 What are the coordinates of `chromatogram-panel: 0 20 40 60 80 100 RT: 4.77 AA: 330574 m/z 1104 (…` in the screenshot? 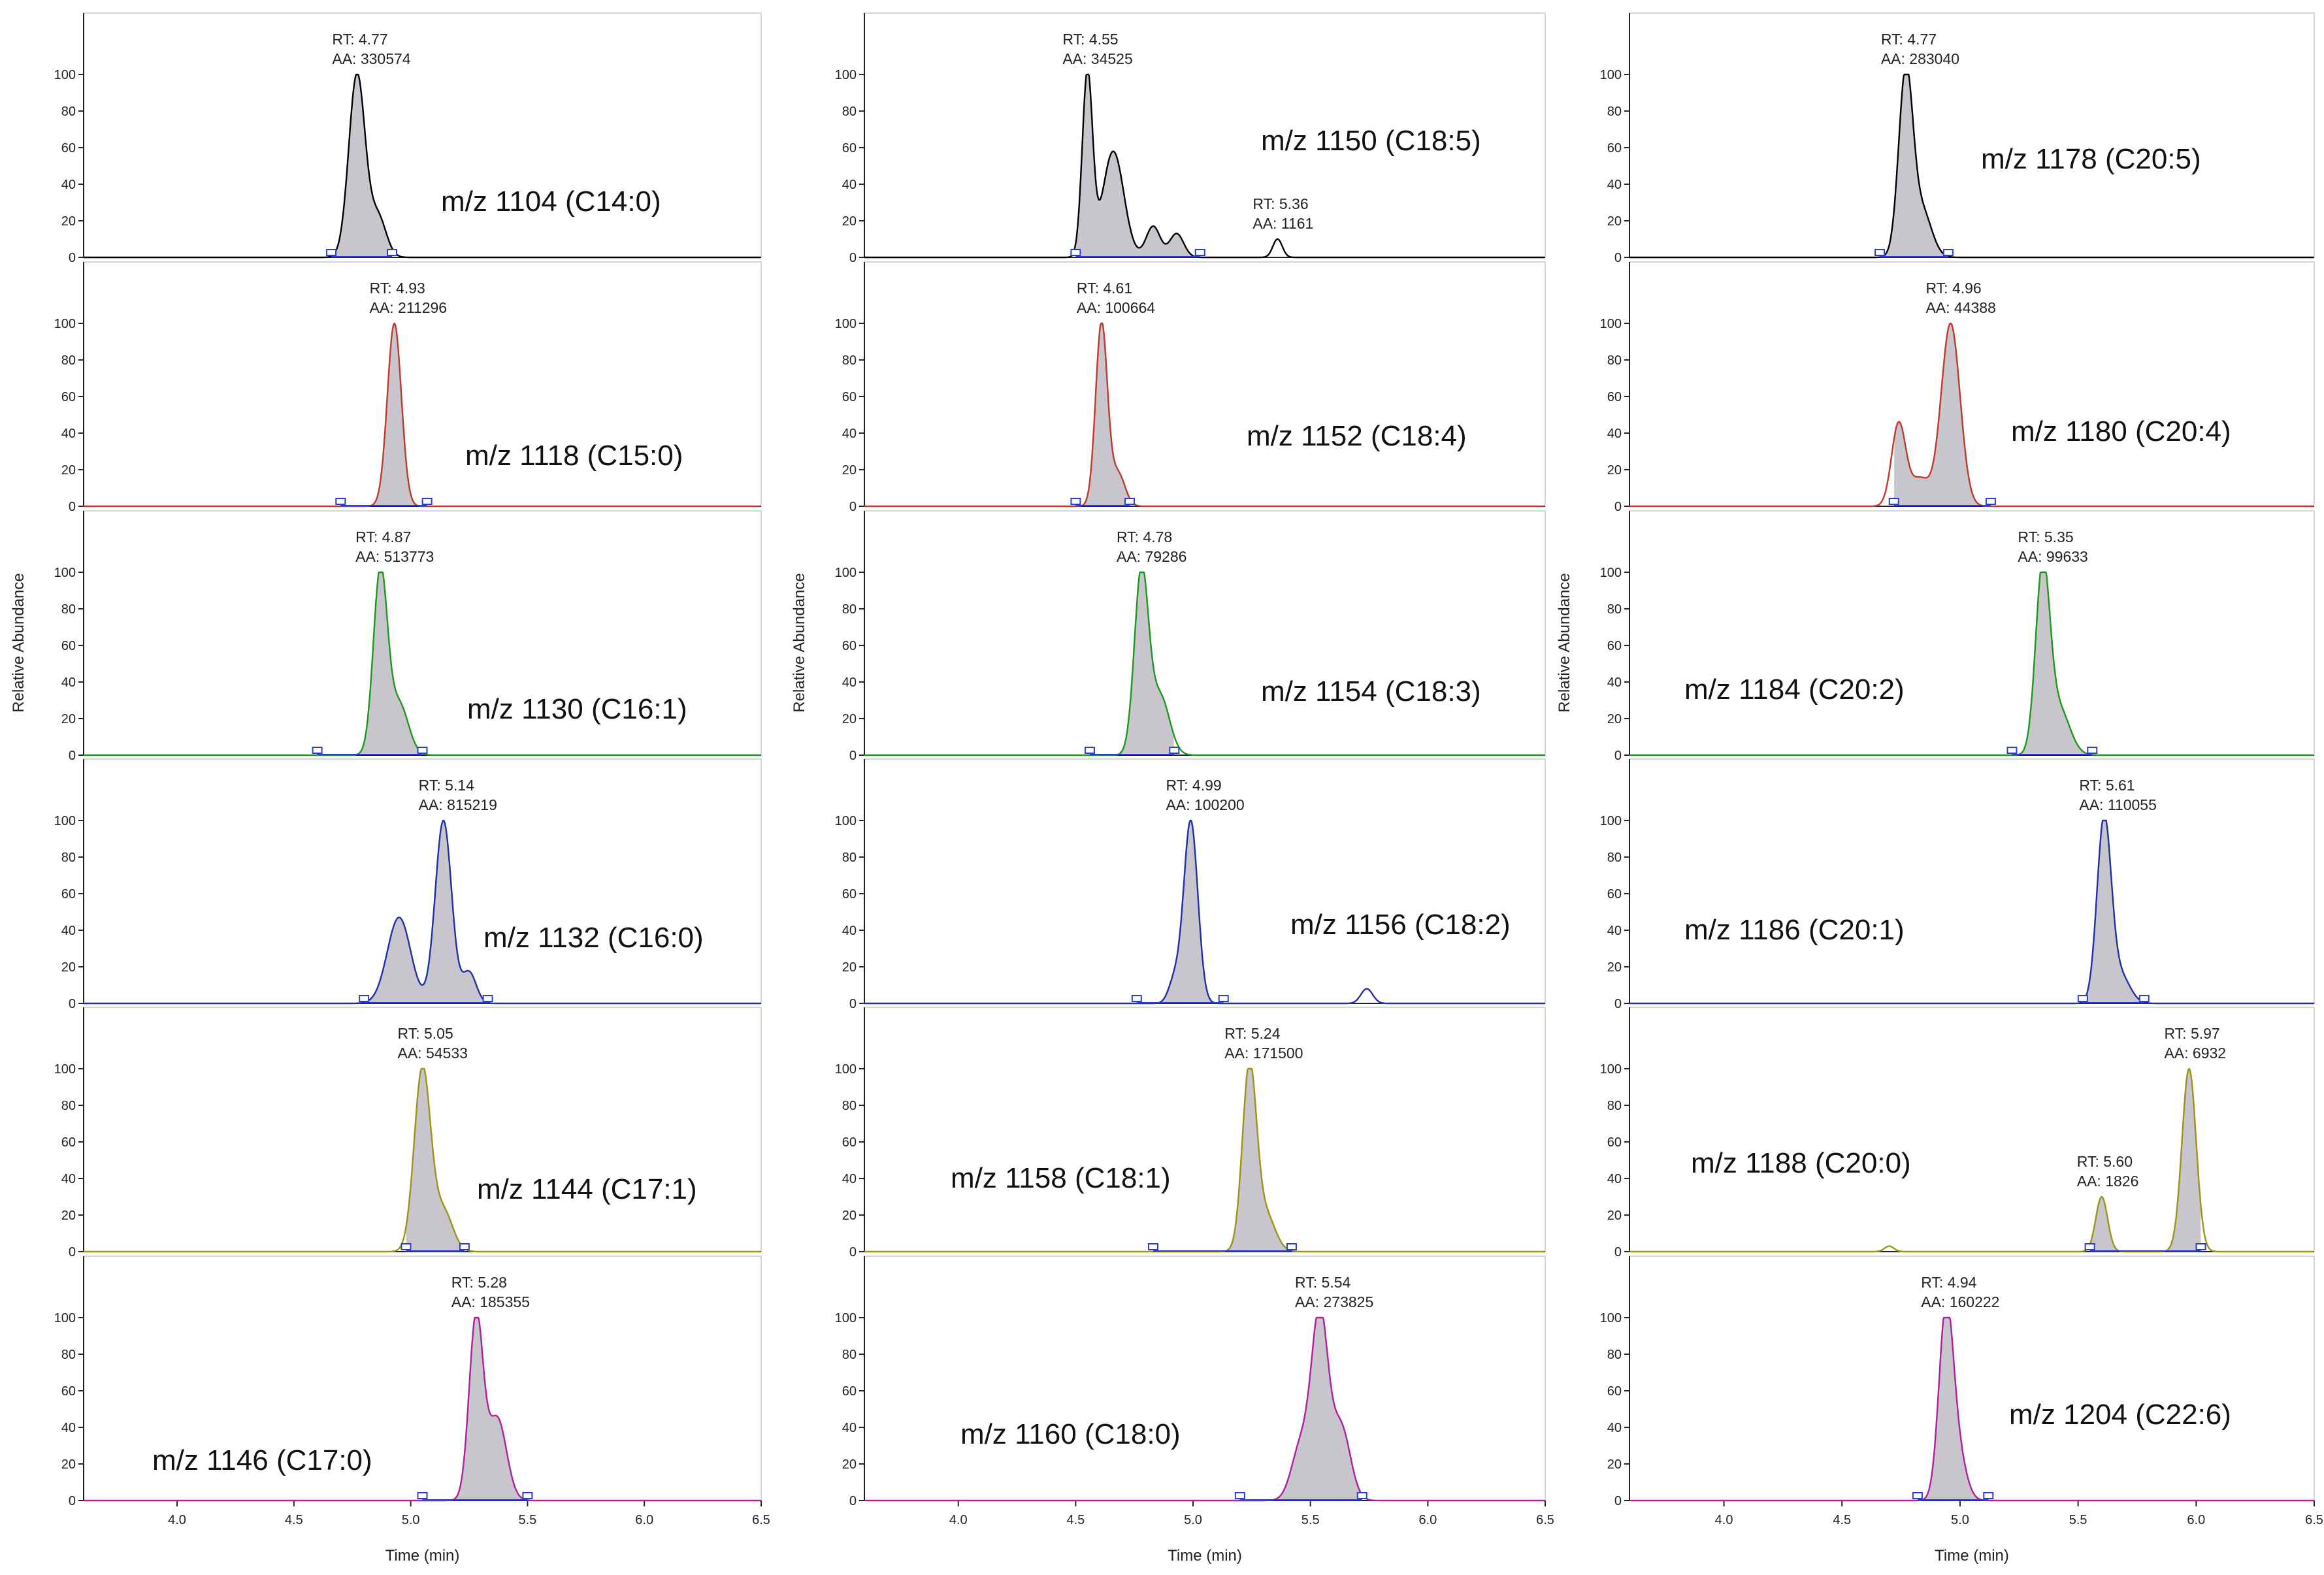 It's located at (408, 138).